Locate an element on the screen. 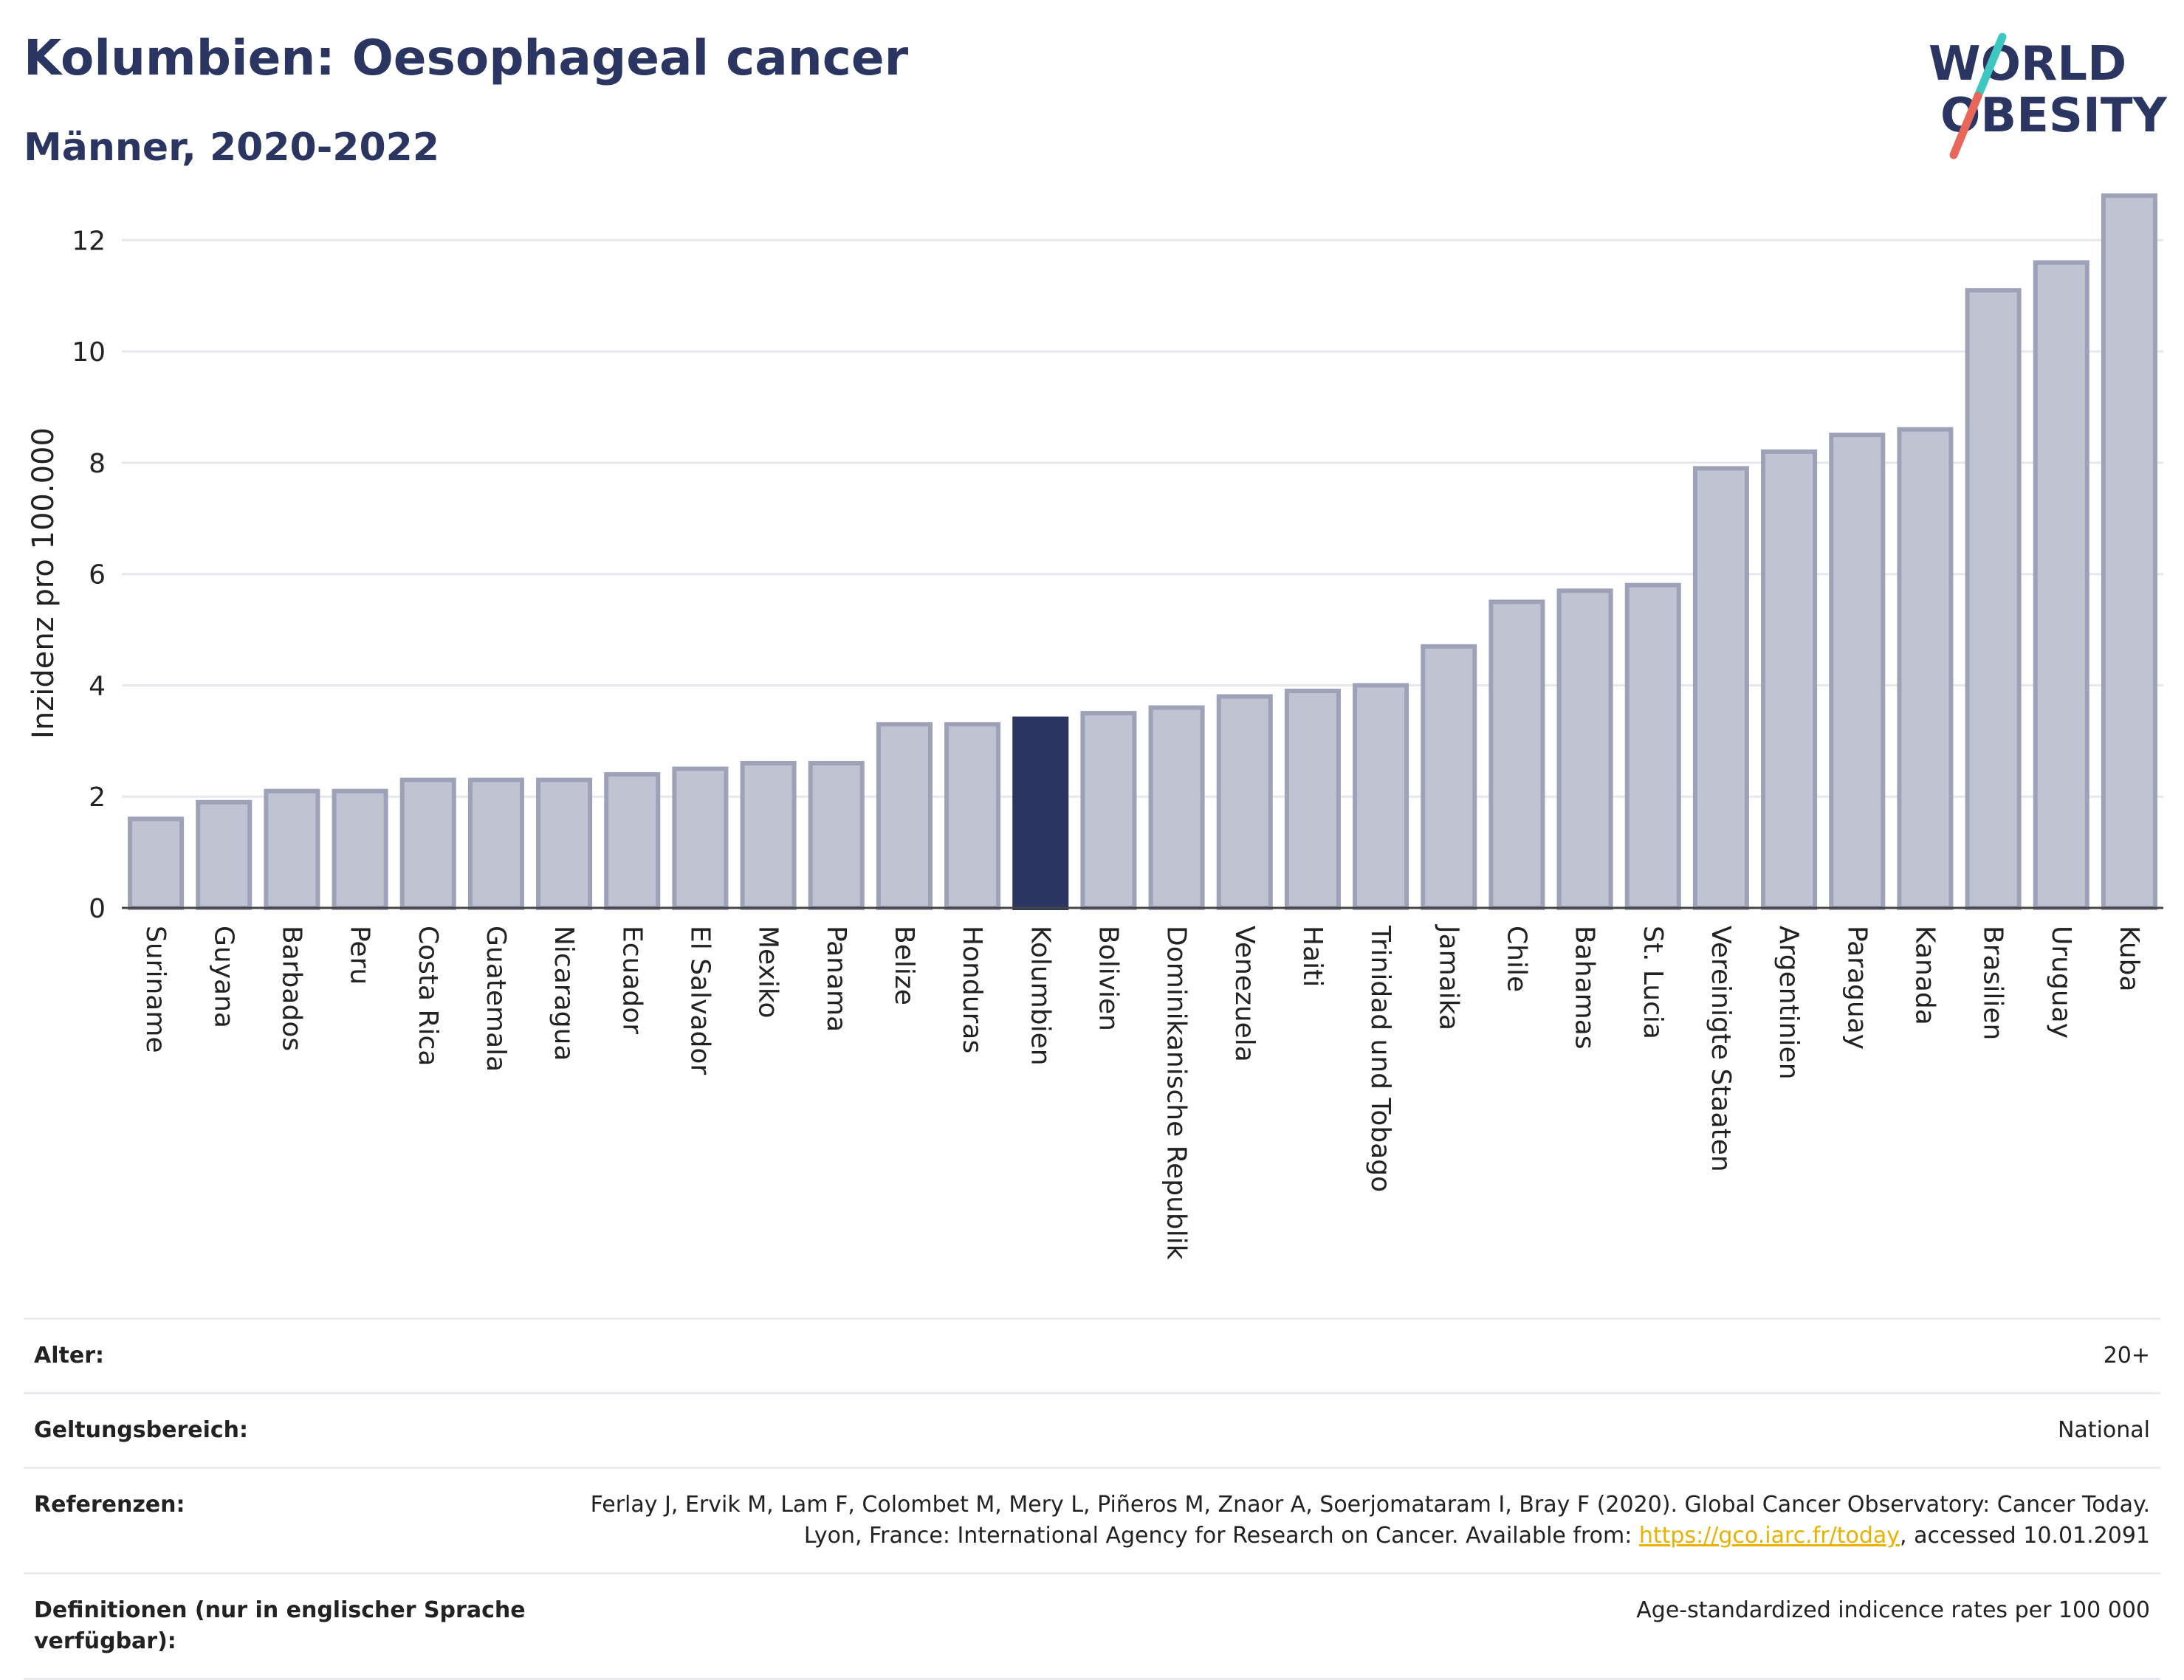 The image size is (2184, 1680). x-tick-label: Kuba is located at coordinates (2129, 959).